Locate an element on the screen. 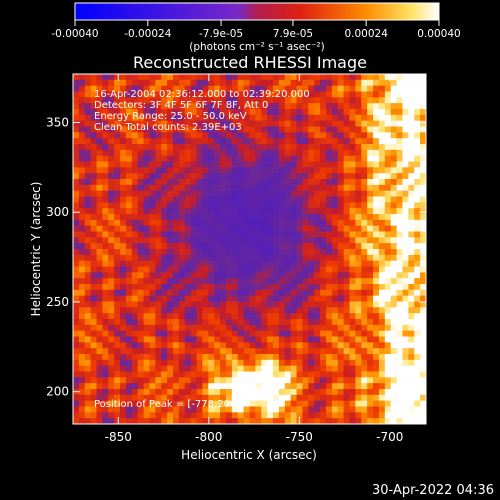 The height and width of the screenshot is (500, 500). y-tick-label: 300 is located at coordinates (57, 212).